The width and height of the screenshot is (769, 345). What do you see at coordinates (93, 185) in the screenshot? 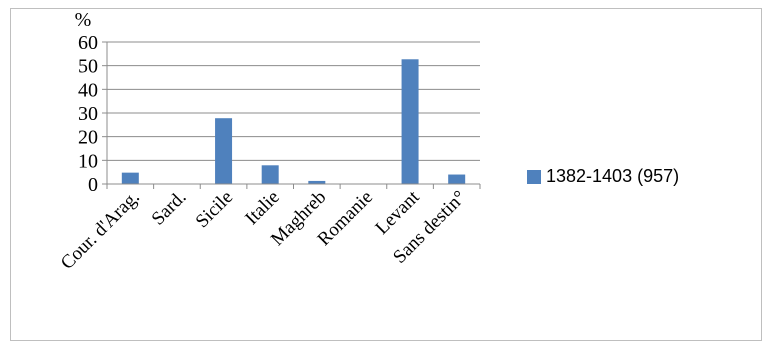
I see `y-tick-label: 0` at bounding box center [93, 185].